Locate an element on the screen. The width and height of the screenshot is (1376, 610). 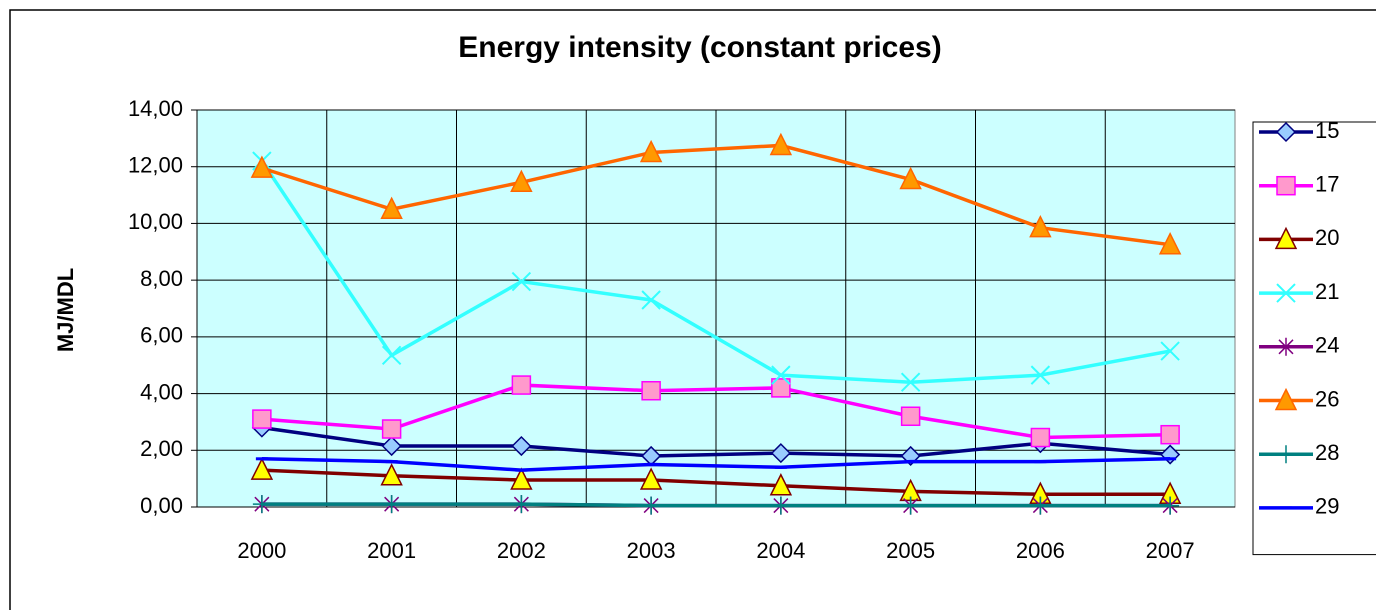
legend-label: 17 is located at coordinates (1327, 184).